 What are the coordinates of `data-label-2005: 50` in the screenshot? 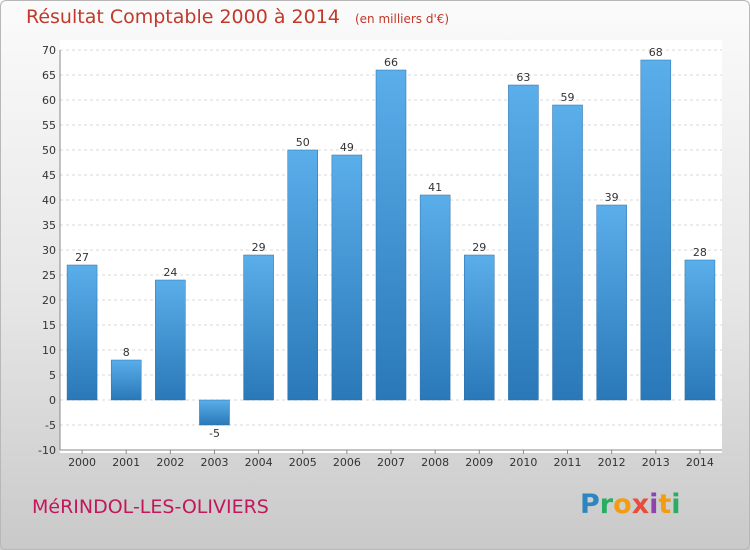 It's located at (303, 142).